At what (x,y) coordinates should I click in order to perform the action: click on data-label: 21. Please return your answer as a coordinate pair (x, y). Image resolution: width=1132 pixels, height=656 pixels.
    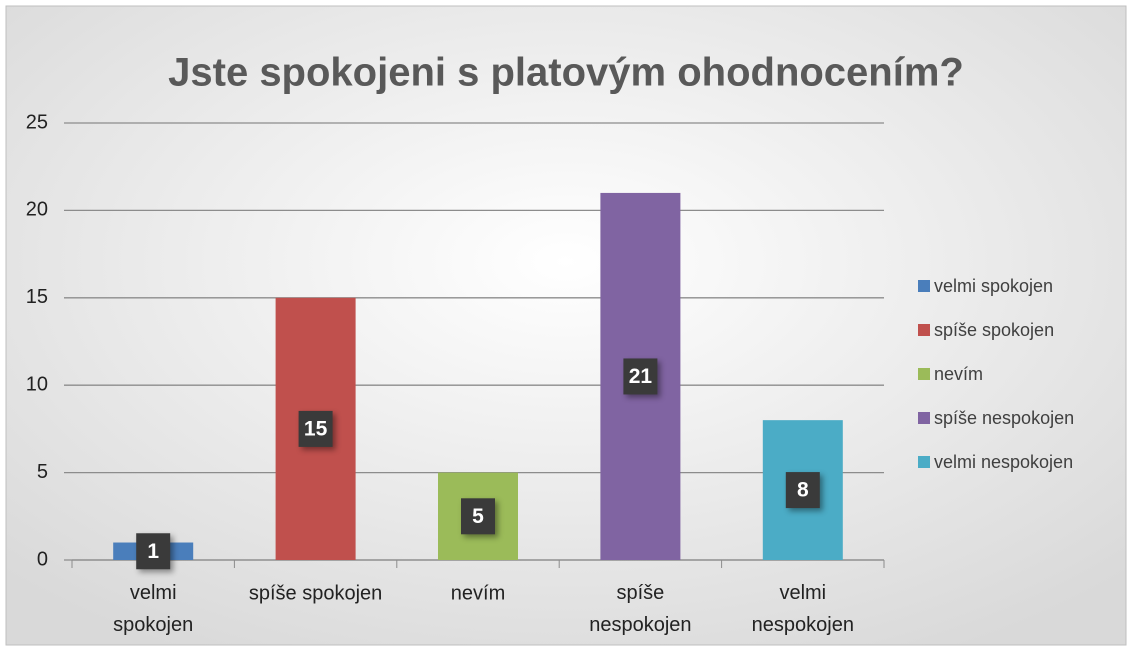
    Looking at the image, I should click on (641, 376).